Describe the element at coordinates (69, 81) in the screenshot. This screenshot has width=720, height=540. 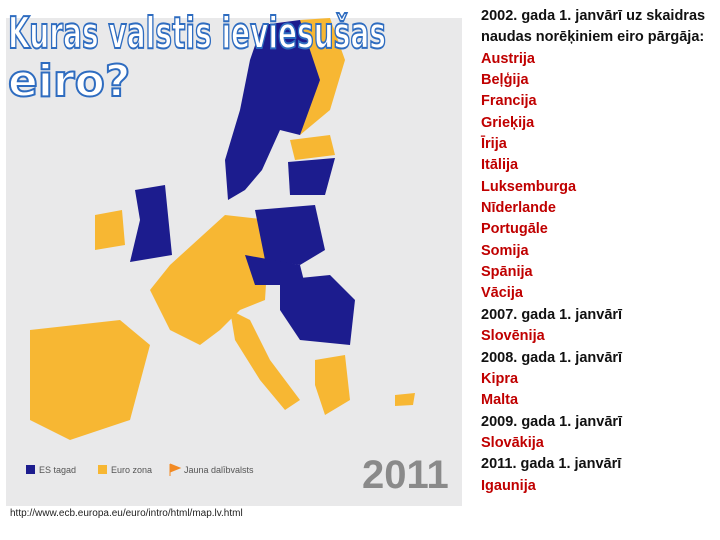
I see `title-line: eiro?` at that location.